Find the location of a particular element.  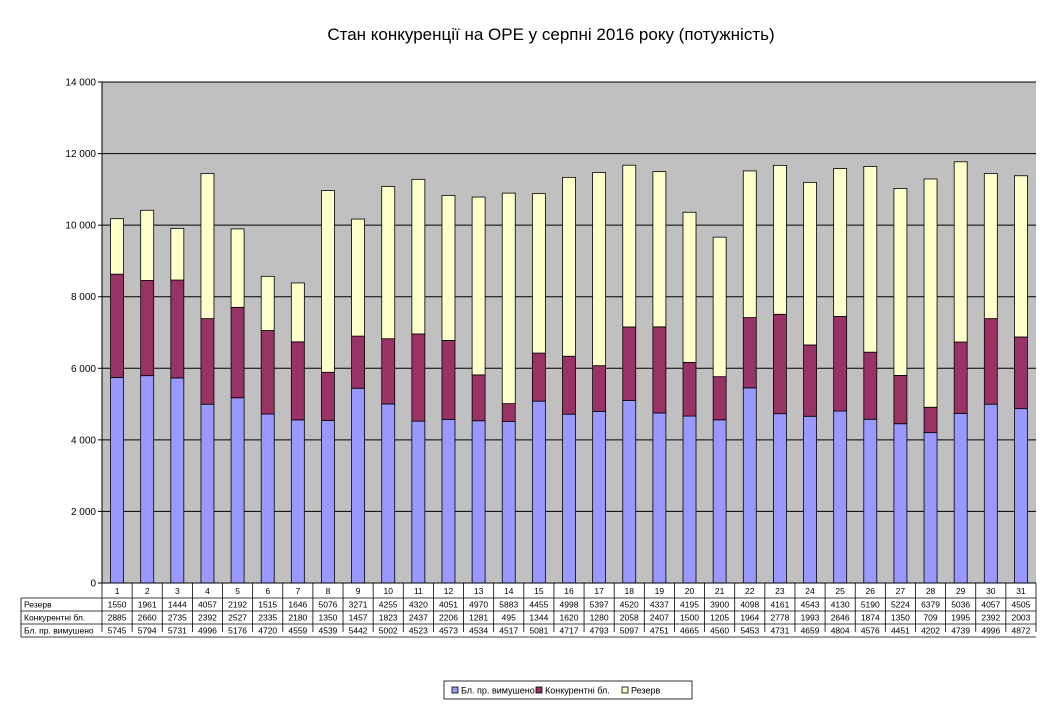

legend: Бл. пр. вимушено Конкурентні бл. Резерв is located at coordinates (568, 690).